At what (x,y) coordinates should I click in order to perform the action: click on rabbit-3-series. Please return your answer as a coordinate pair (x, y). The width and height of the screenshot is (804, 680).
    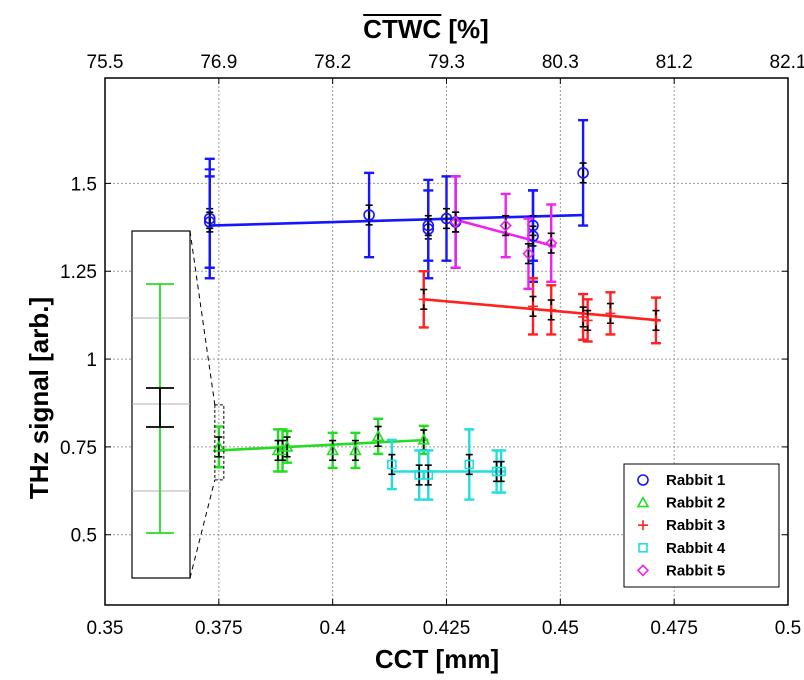
    Looking at the image, I should click on (539, 307).